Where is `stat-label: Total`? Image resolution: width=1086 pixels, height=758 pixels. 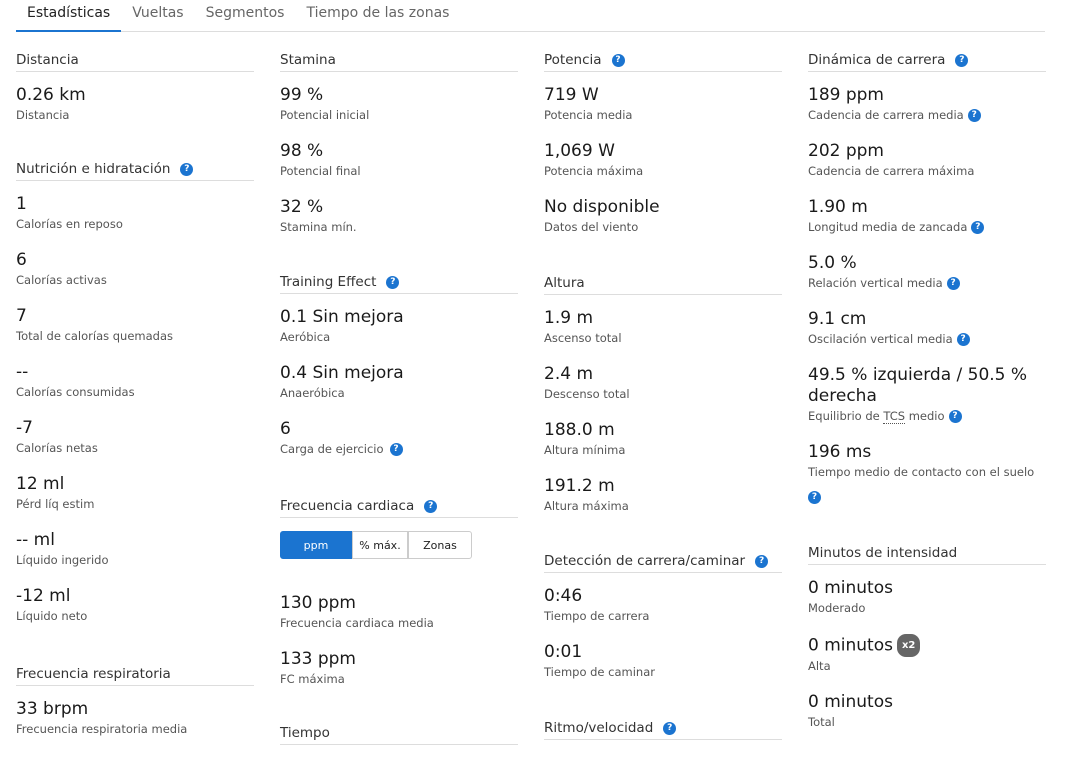
stat-label: Total is located at coordinates (821, 722).